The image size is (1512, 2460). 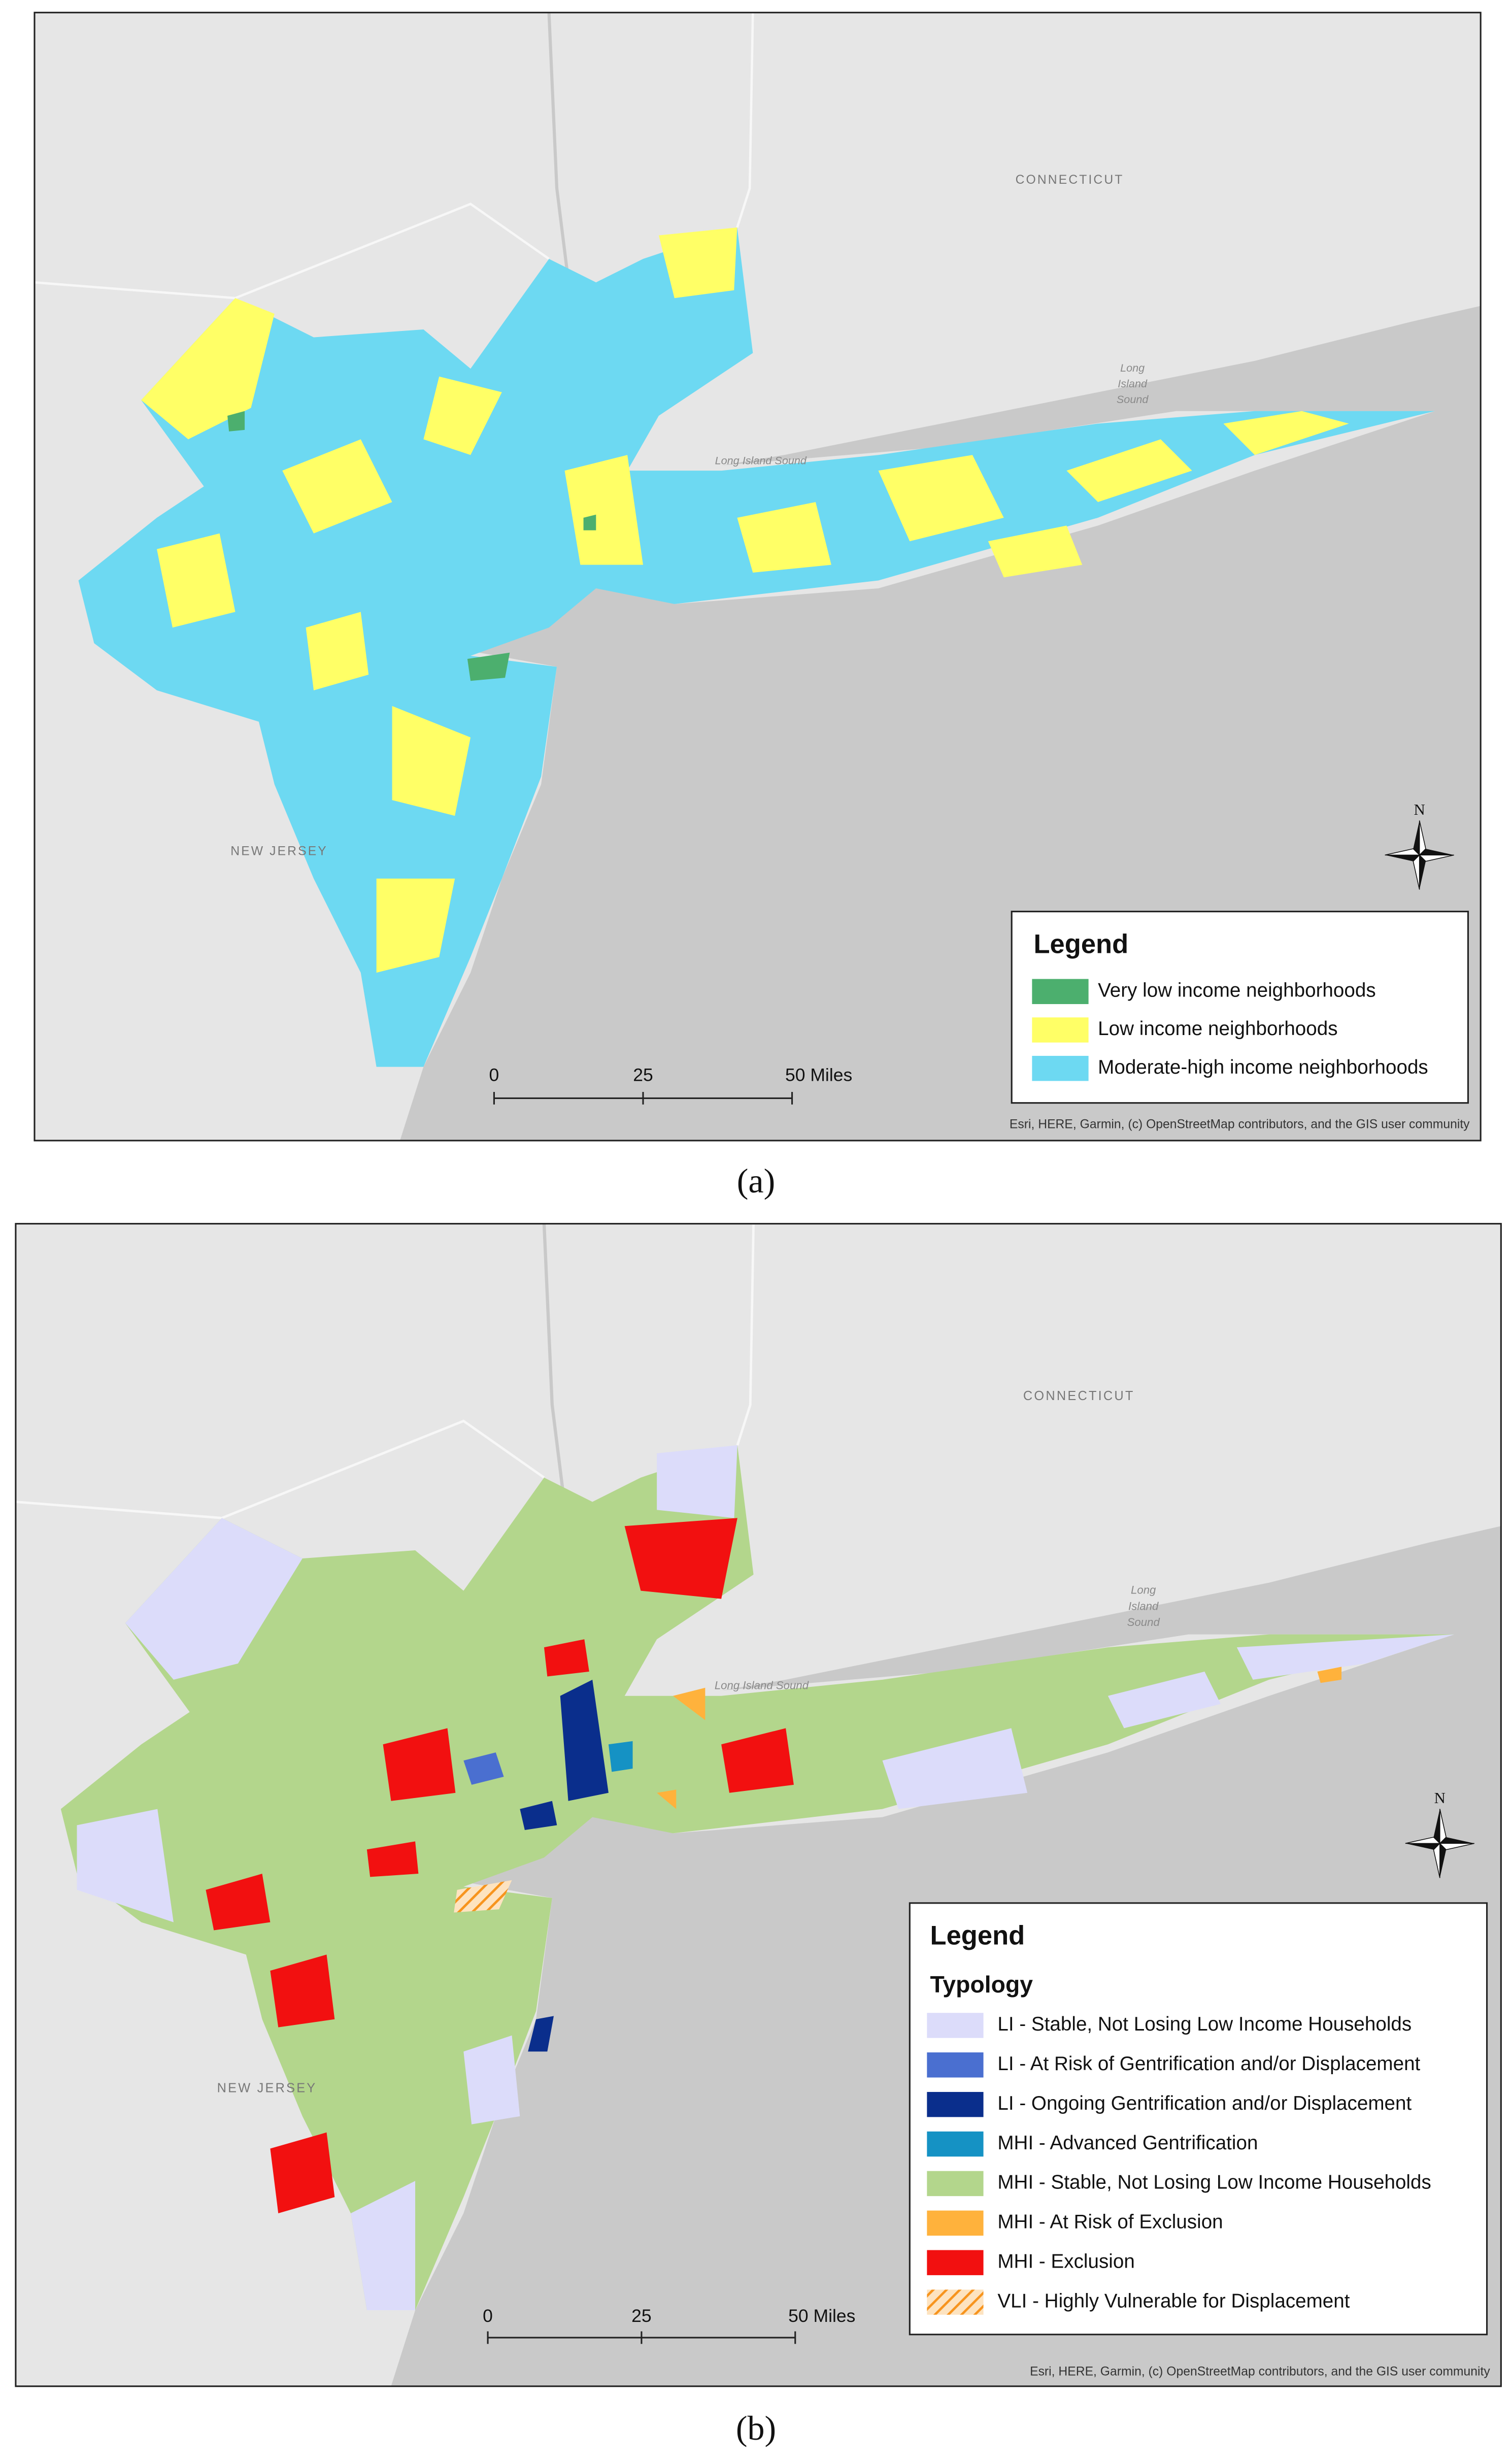 I want to click on panel-label: (a), so click(x=756, y=1180).